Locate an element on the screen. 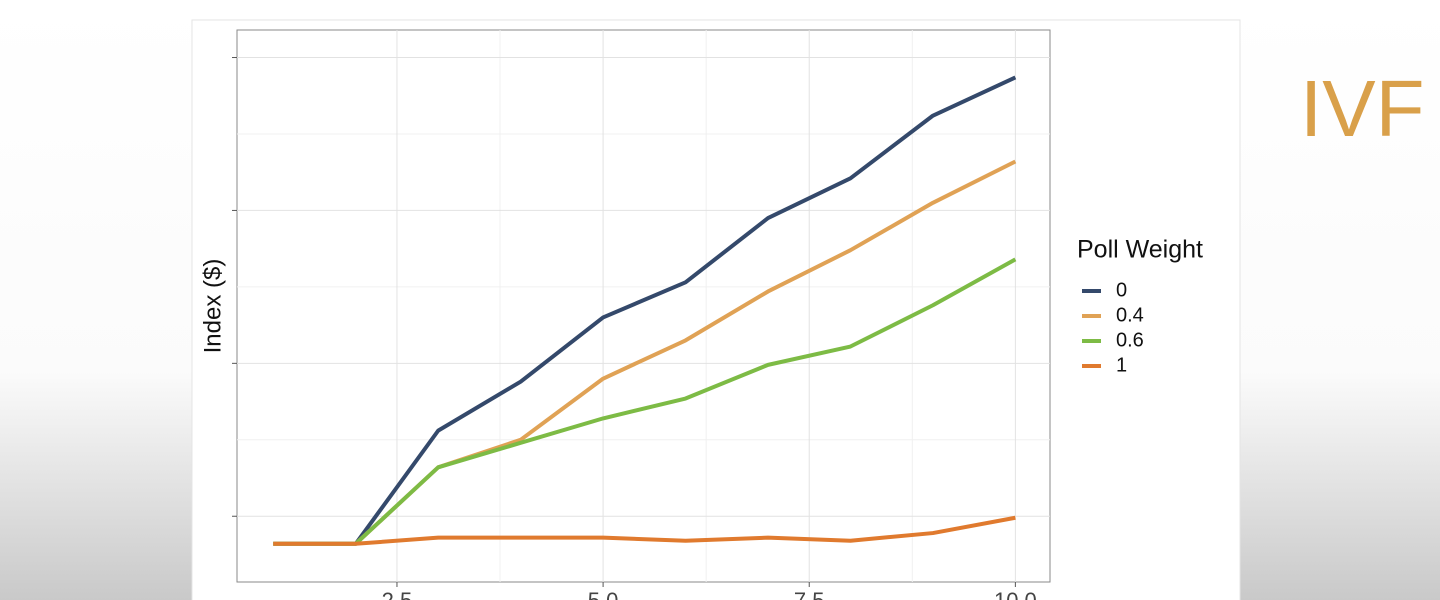 The width and height of the screenshot is (1440, 600). x-tick-label: 7.5 is located at coordinates (809, 594).